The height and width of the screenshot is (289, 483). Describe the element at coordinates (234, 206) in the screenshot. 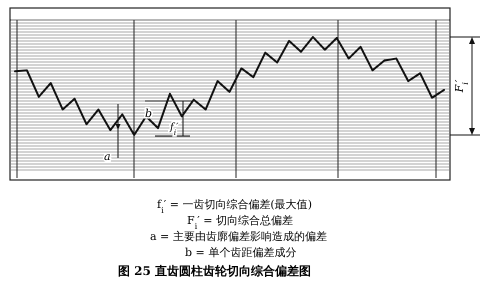

I see `text: f$_{i}$′ = 一齿切向综合偏差(最大值)` at that location.